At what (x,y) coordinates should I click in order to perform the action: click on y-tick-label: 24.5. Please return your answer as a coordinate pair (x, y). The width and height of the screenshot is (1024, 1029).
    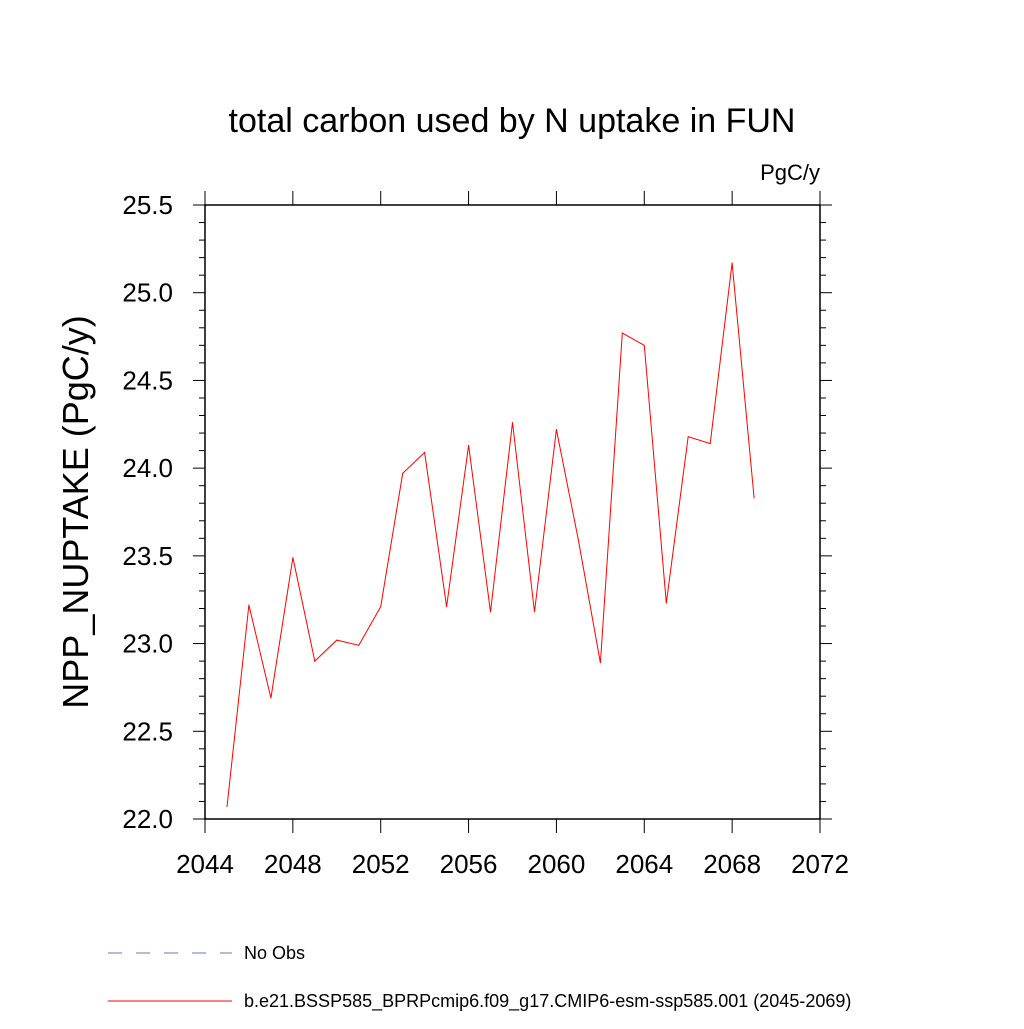
    Looking at the image, I should click on (147, 380).